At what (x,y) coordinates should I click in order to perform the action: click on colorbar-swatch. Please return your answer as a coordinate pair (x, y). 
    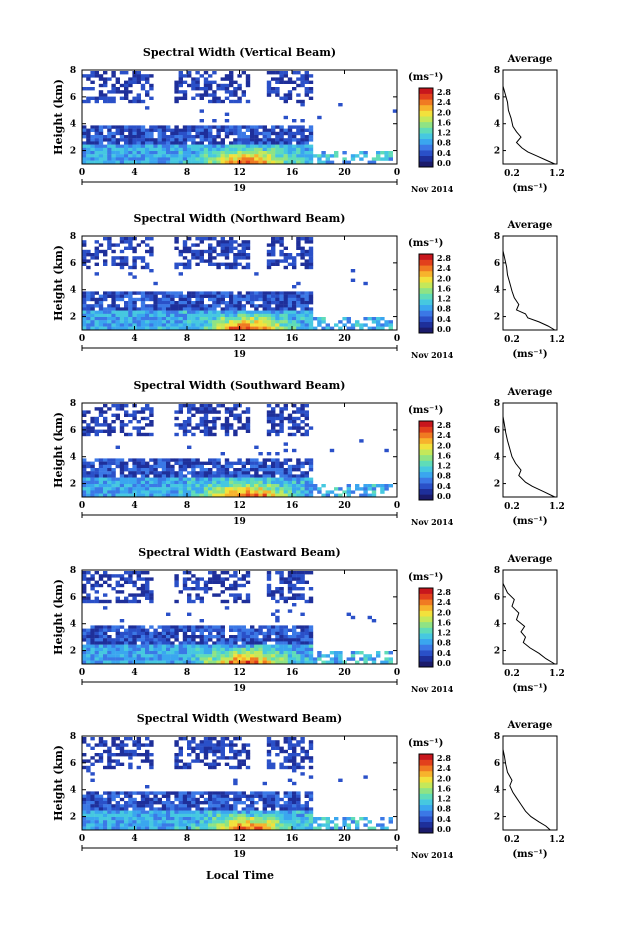
    Looking at the image, I should click on (426, 613).